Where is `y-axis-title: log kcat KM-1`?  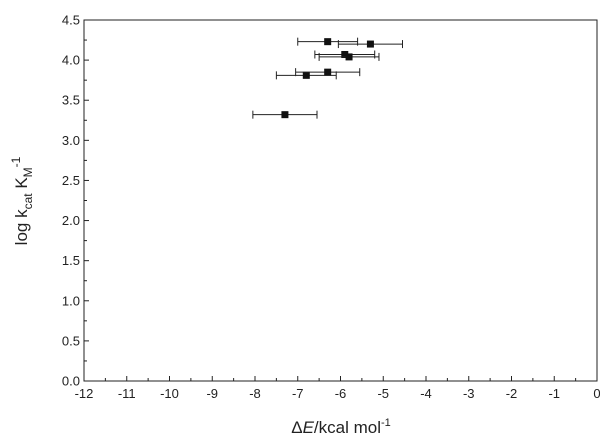
y-axis-title: log kcat KM-1 is located at coordinates (22, 200).